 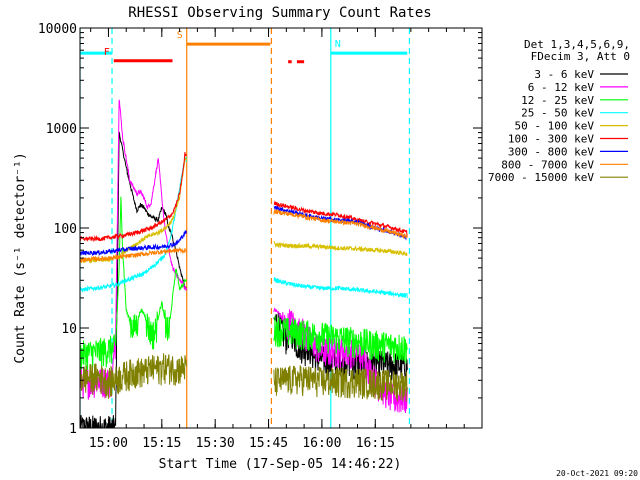 What do you see at coordinates (65, 229) in the screenshot?
I see `y-tick-label: 100` at bounding box center [65, 229].